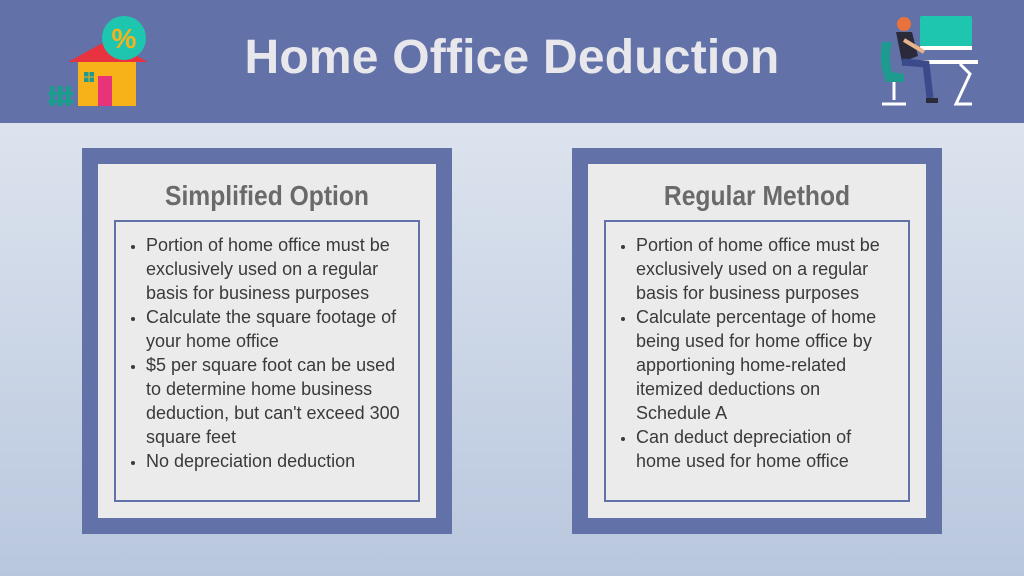 The image size is (1024, 576). Describe the element at coordinates (757, 195) in the screenshot. I see `card-title: Regular Method` at that location.